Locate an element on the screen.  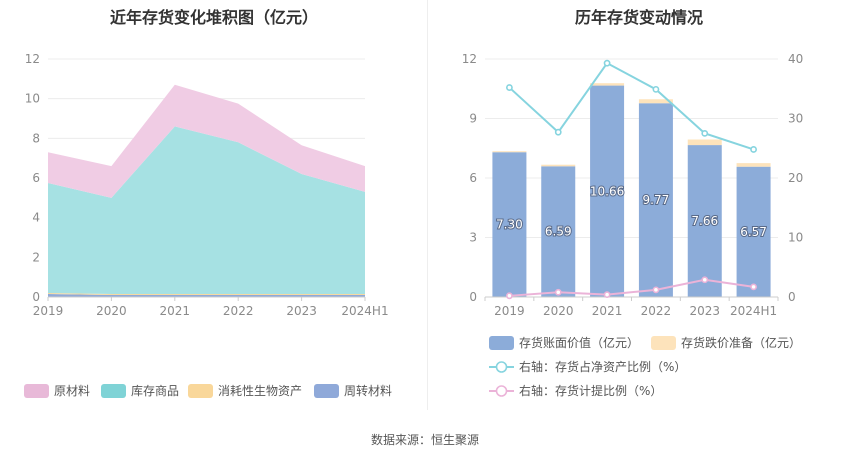
area-chart-title: 近年存货变化堆积图（亿元） is located at coordinates (213, 17).